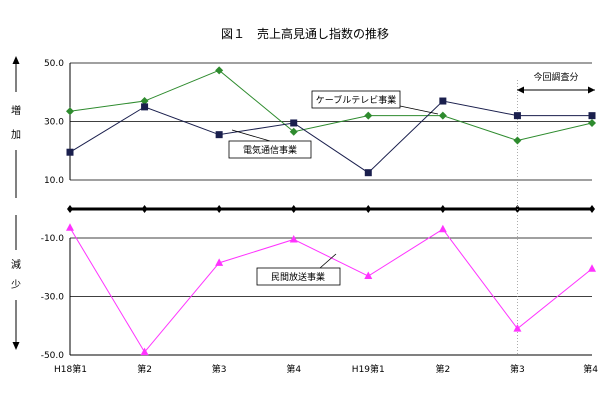 The height and width of the screenshot is (400, 610). I want to click on y-tick-label: 50.0, so click(54, 64).